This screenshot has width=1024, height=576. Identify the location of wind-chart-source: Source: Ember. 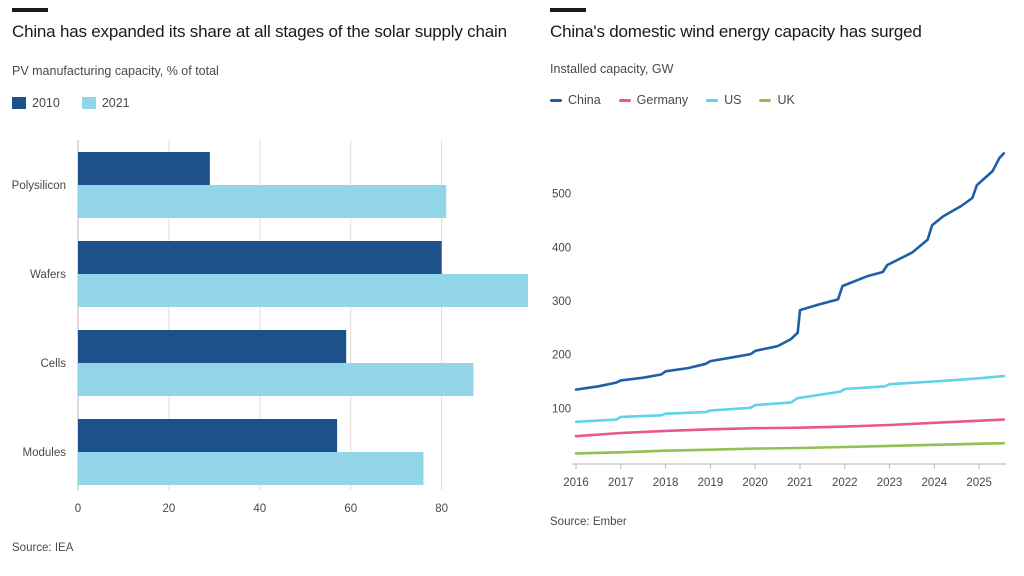
(588, 522).